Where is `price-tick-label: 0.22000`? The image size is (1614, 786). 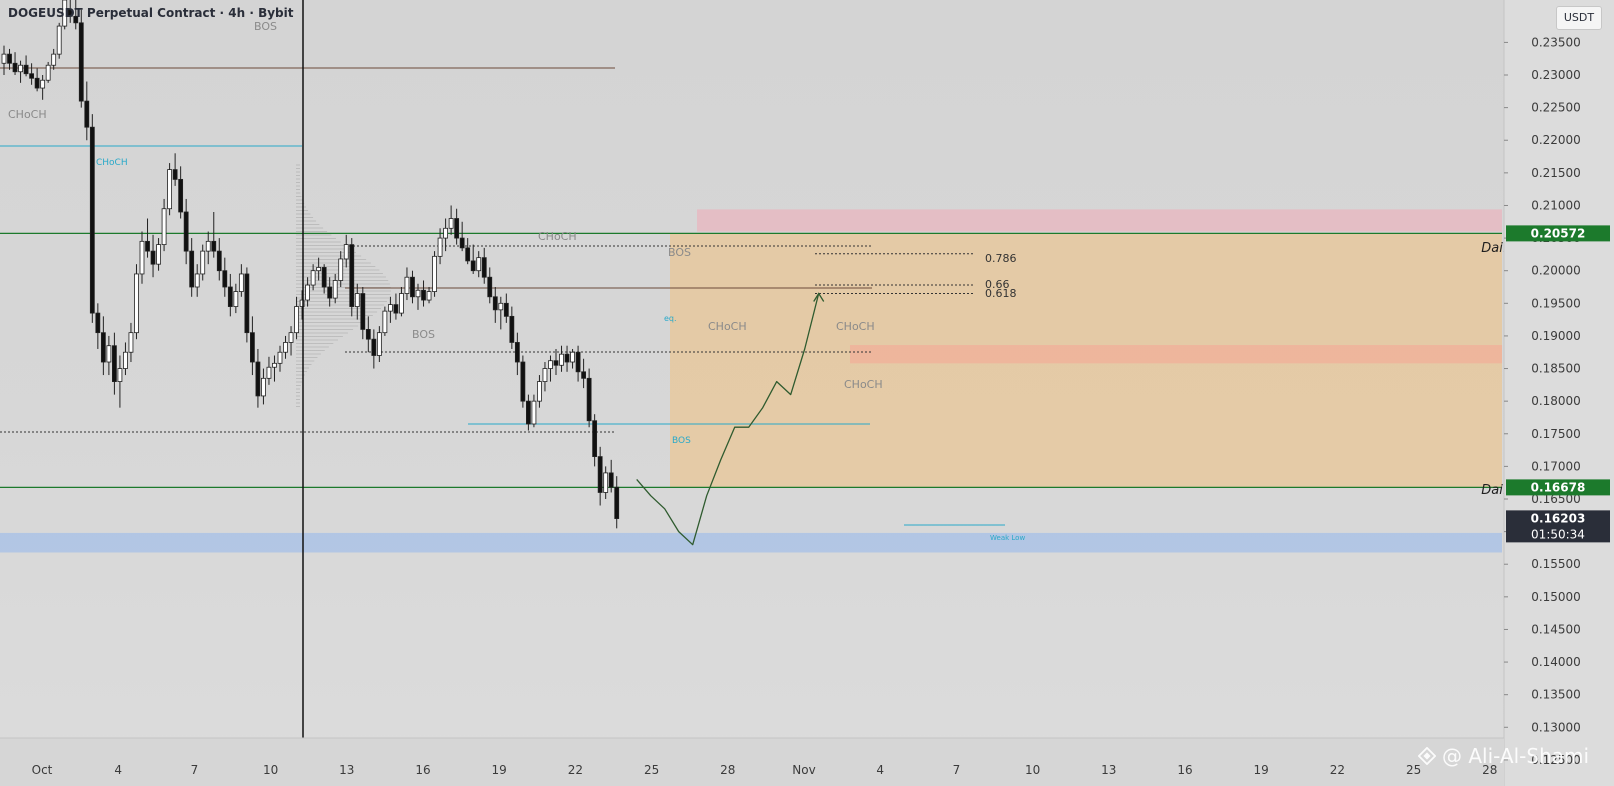 price-tick-label: 0.22000 is located at coordinates (1556, 140).